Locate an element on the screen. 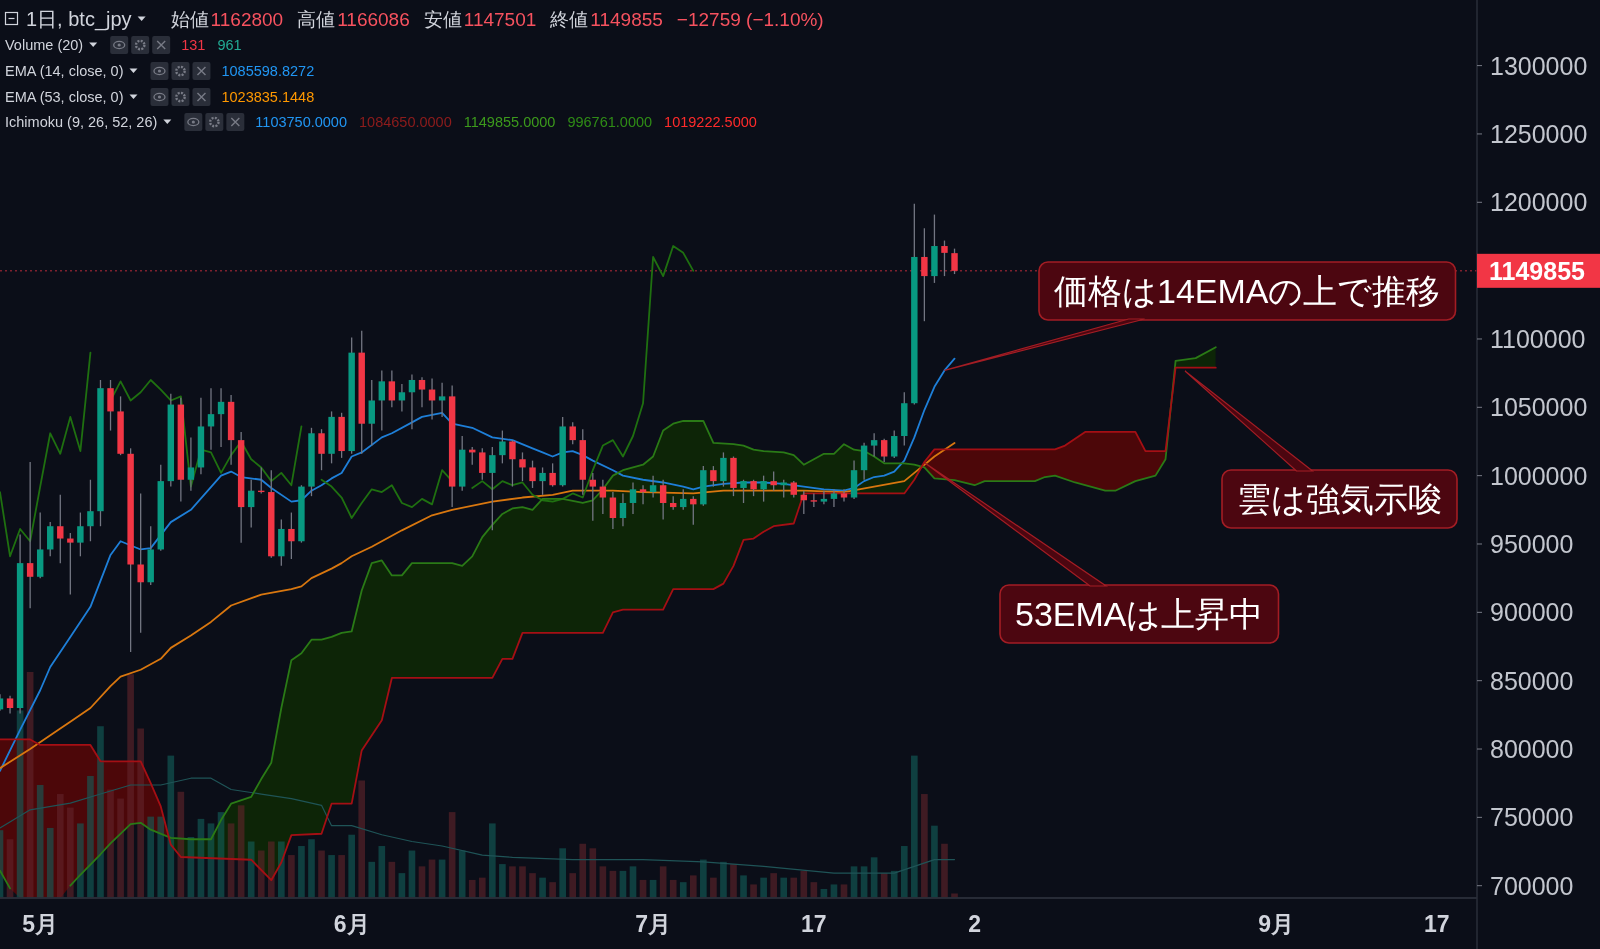 This screenshot has height=949, width=1600. annotation: −12759 (−1.10%) is located at coordinates (750, 19).